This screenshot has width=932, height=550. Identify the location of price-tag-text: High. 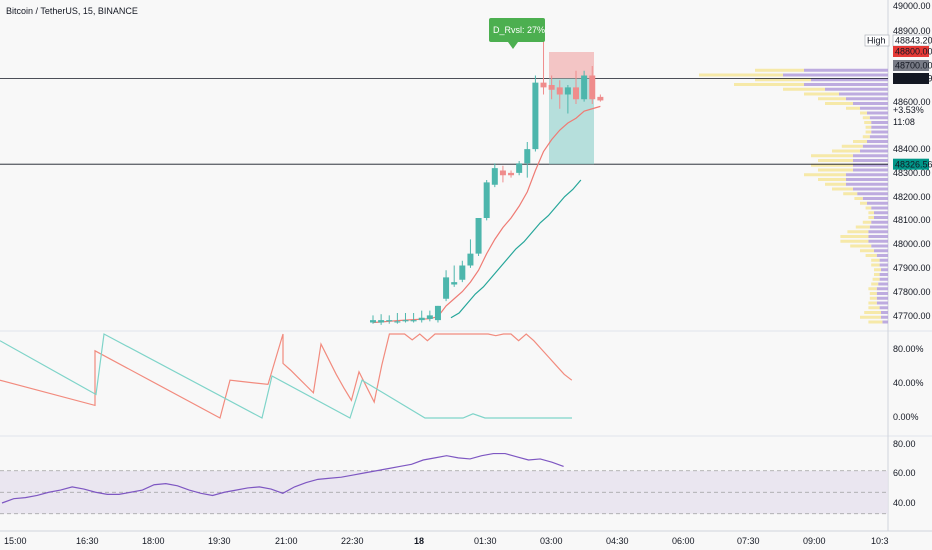
(876, 41).